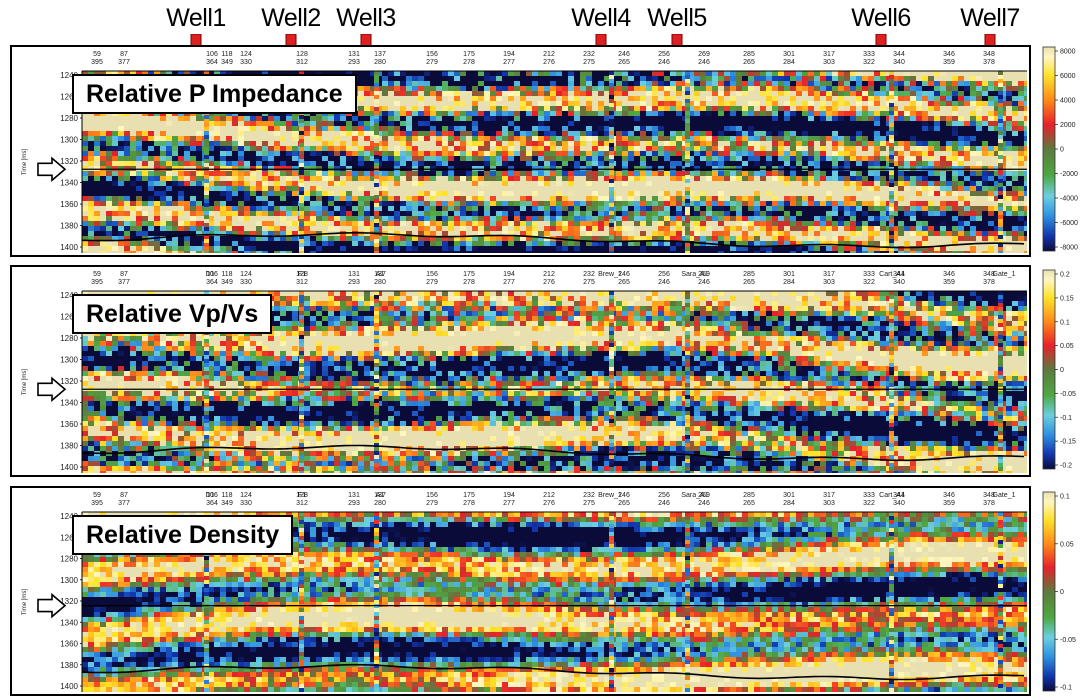  I want to click on trace-label-bottom: 278, so click(469, 282).